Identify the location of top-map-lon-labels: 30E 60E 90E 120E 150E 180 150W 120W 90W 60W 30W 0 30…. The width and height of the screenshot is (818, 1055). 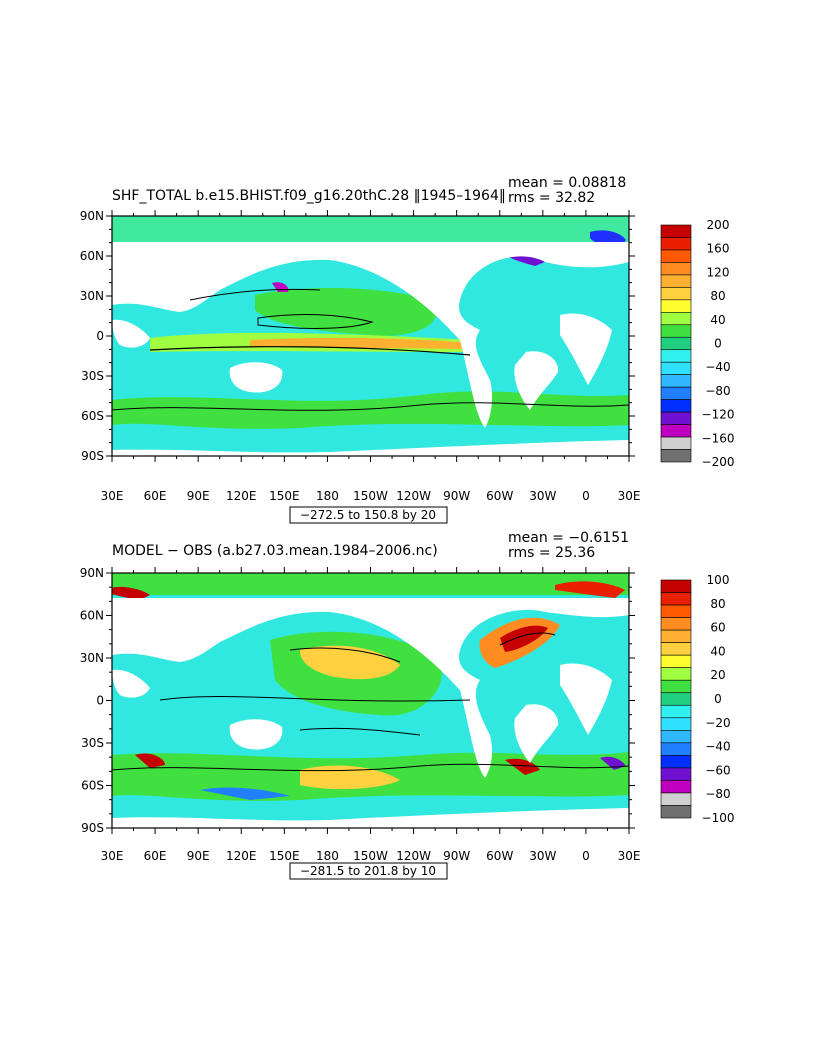
(371, 496).